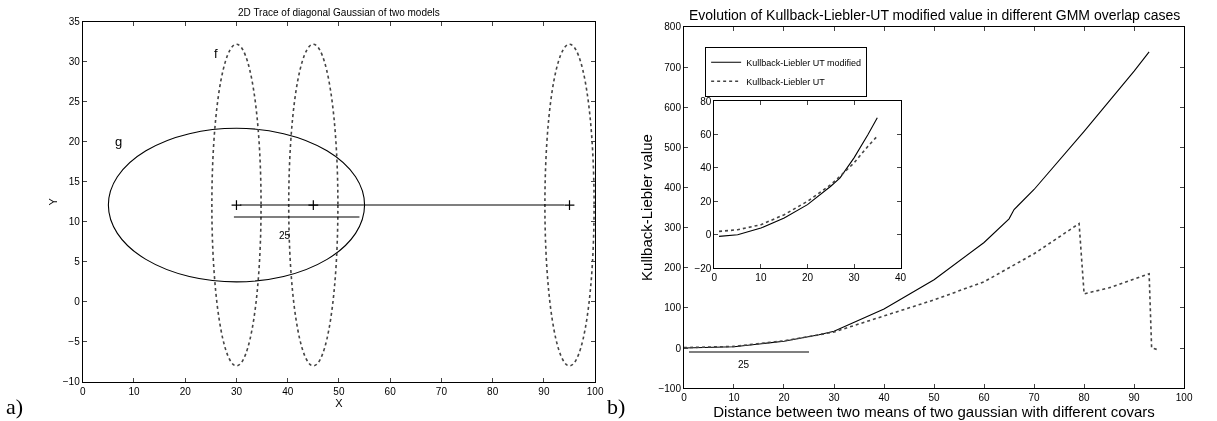  What do you see at coordinates (673, 308) in the screenshot?
I see `y-tick-label: 100` at bounding box center [673, 308].